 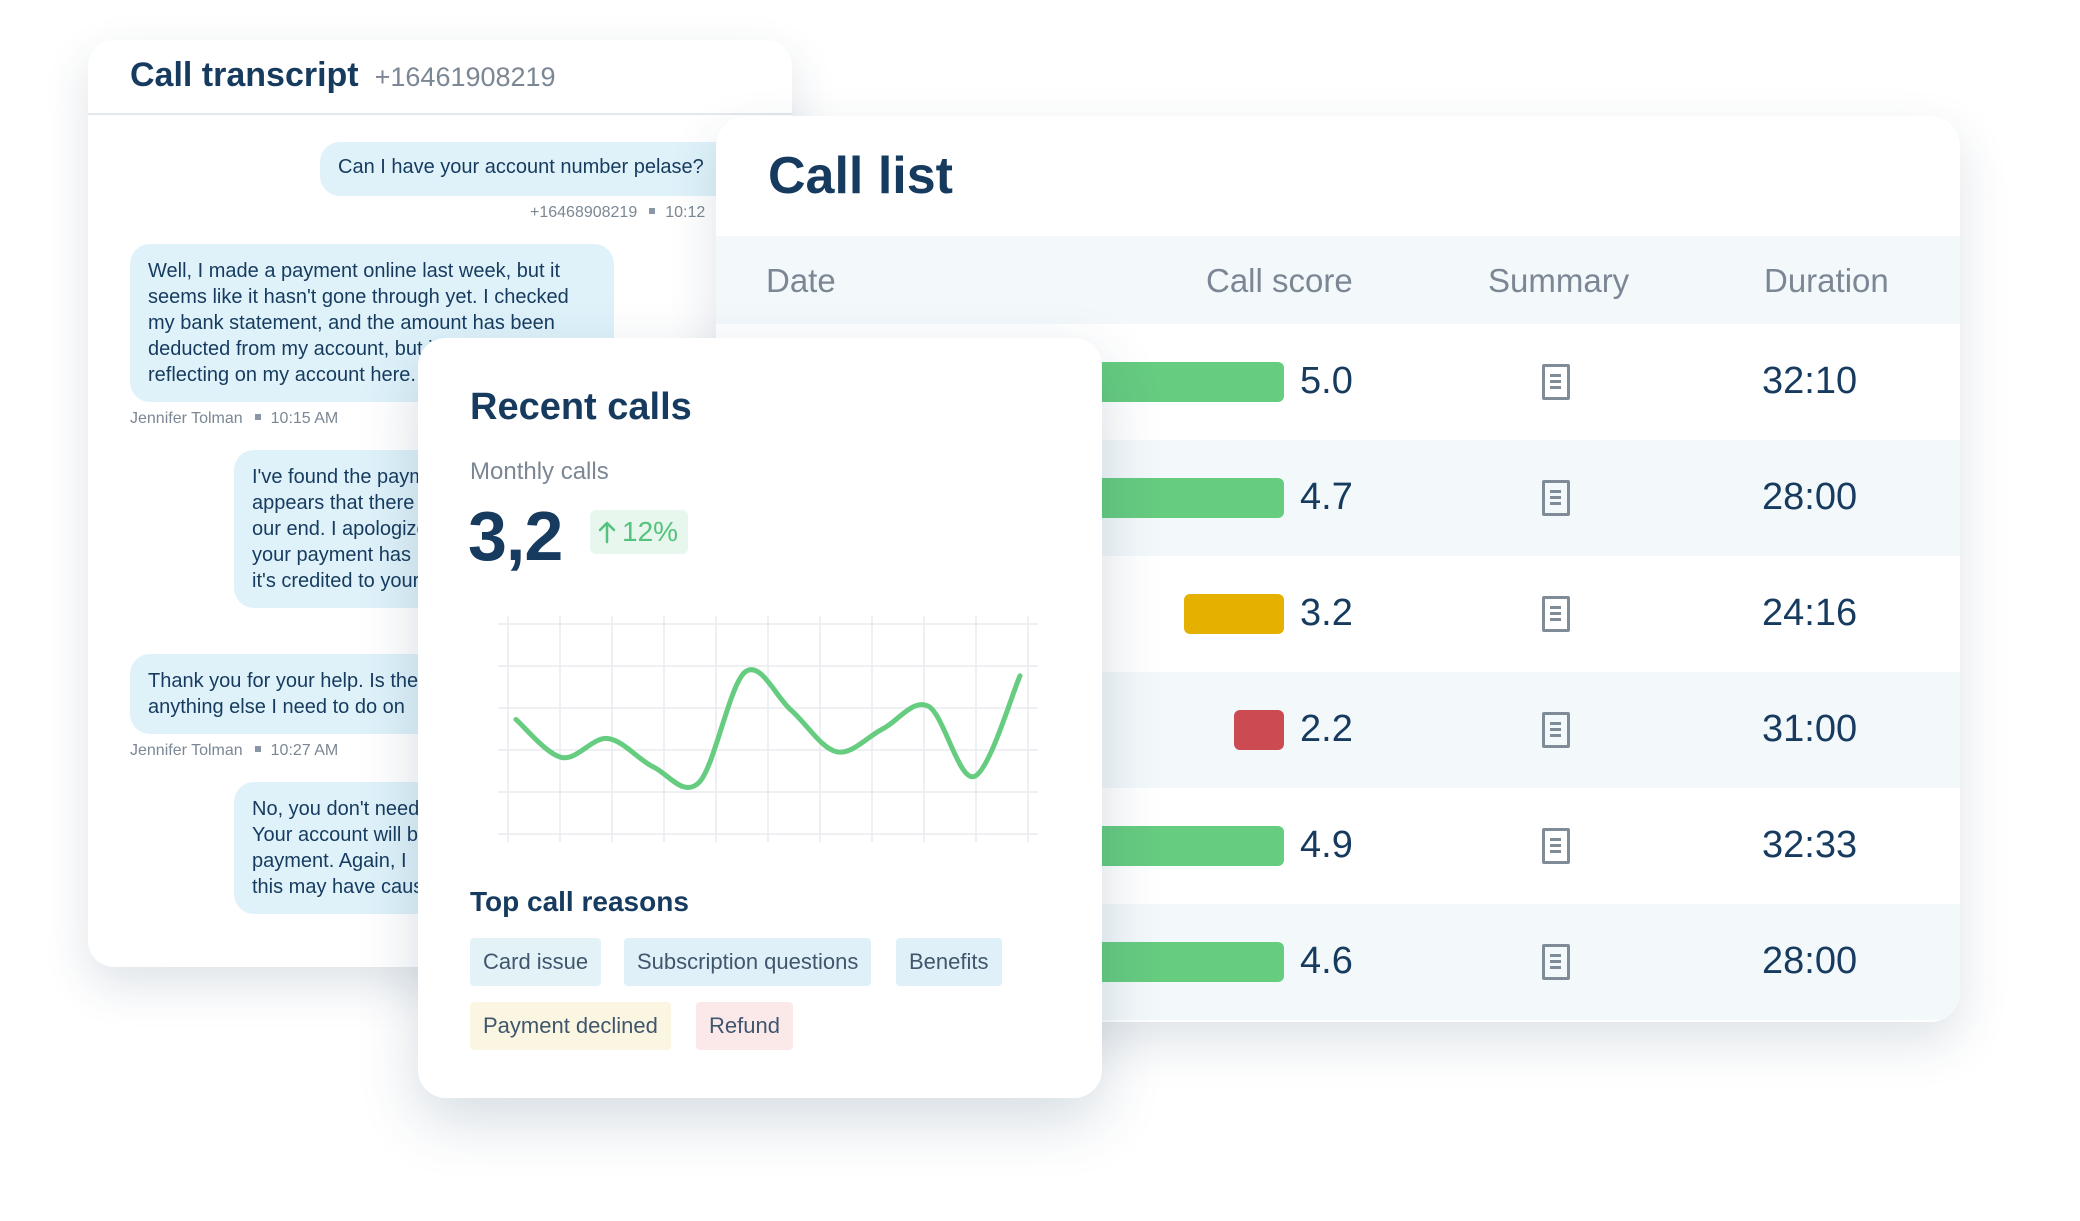 I want to click on column-header-call-score: Call score, so click(x=1279, y=280).